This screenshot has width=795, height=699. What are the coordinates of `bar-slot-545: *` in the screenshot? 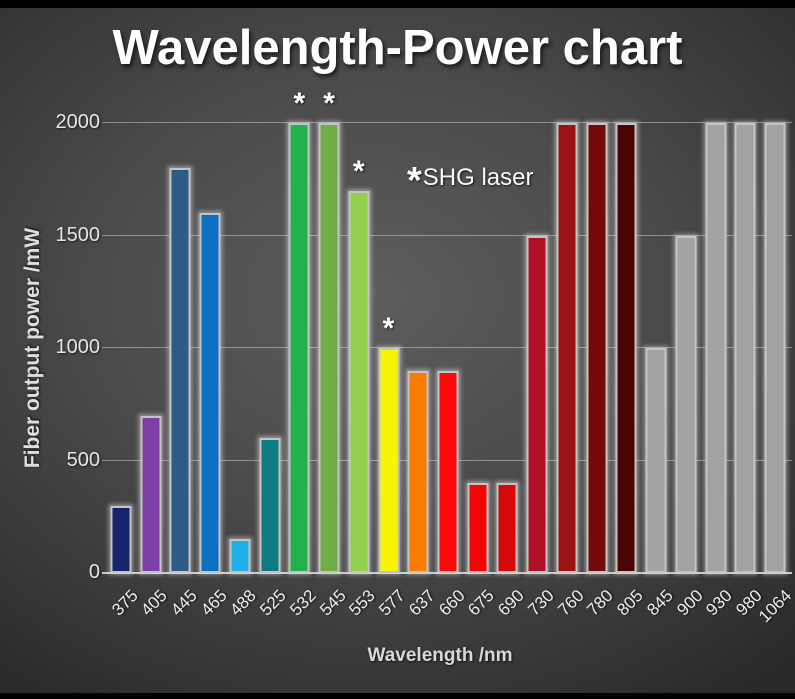 It's located at (329, 331).